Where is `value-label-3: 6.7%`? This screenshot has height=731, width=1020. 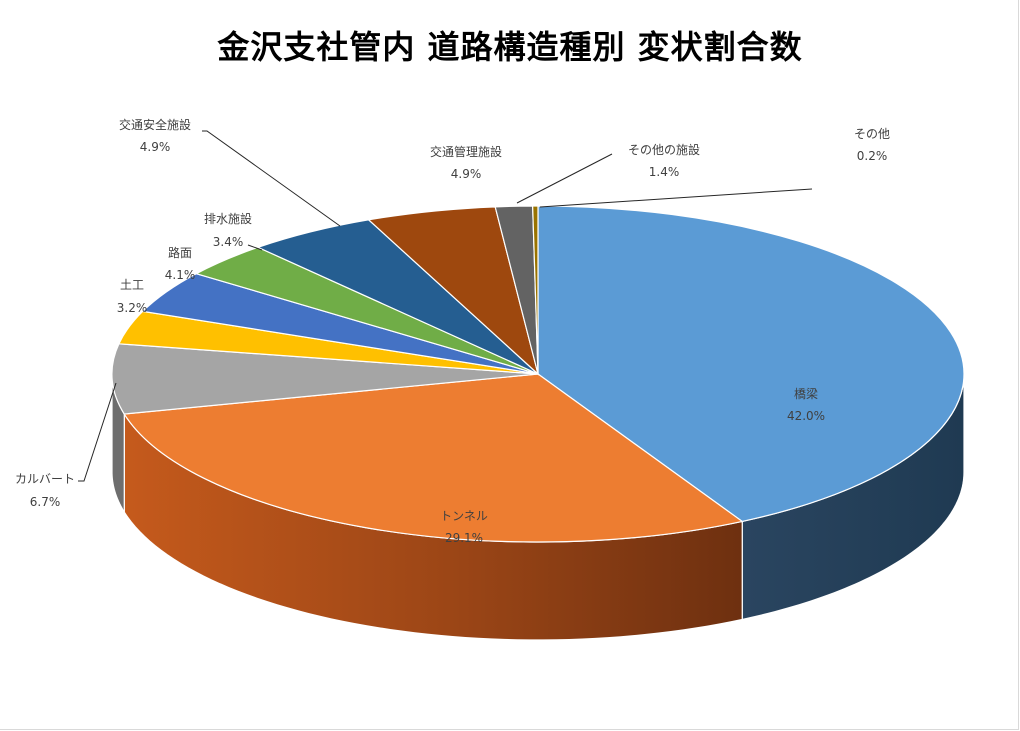
value-label-3: 6.7% is located at coordinates (45, 502).